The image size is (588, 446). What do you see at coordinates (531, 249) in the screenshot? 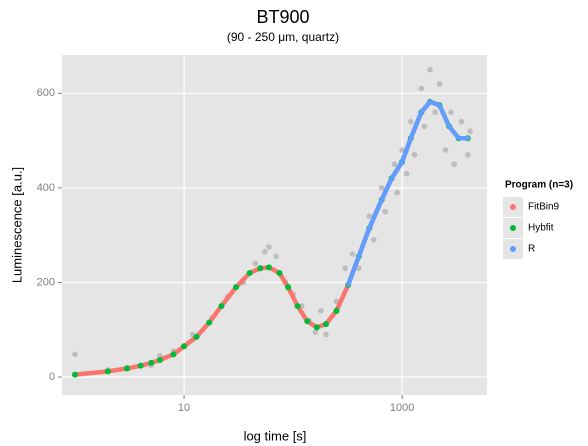
I see `legend-label: R` at bounding box center [531, 249].